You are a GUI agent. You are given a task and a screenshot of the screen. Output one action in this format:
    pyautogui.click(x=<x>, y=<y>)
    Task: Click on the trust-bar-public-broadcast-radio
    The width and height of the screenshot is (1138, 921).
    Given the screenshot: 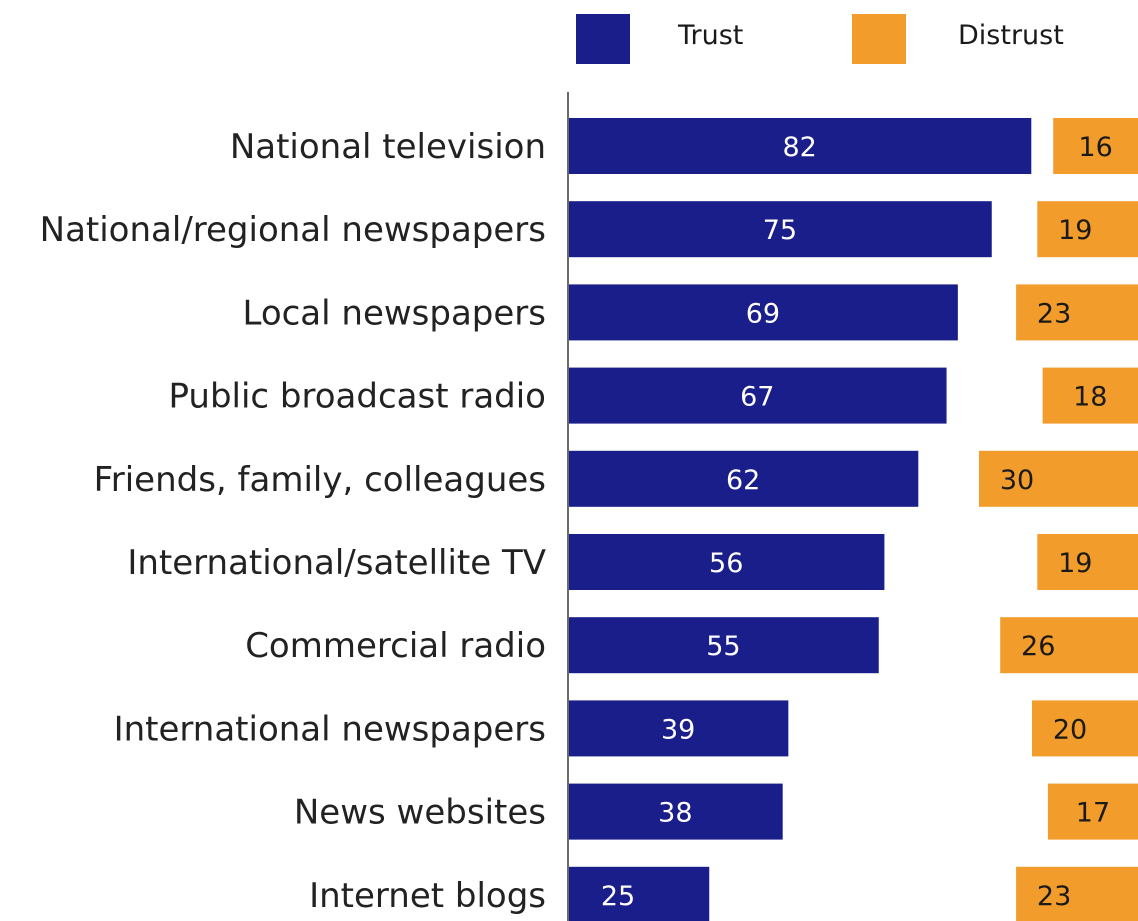 What is the action you would take?
    pyautogui.click(x=757, y=395)
    